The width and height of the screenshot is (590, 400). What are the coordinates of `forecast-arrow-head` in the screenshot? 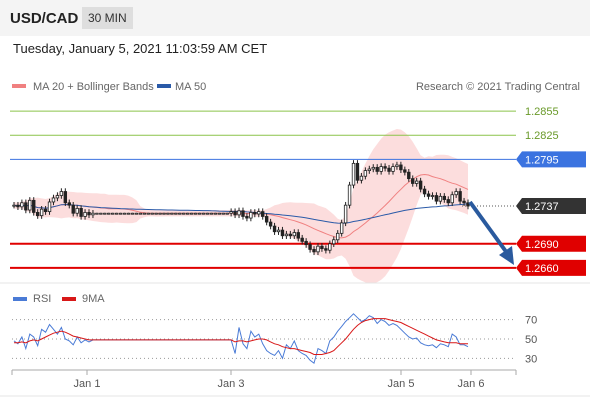 It's located at (506, 255).